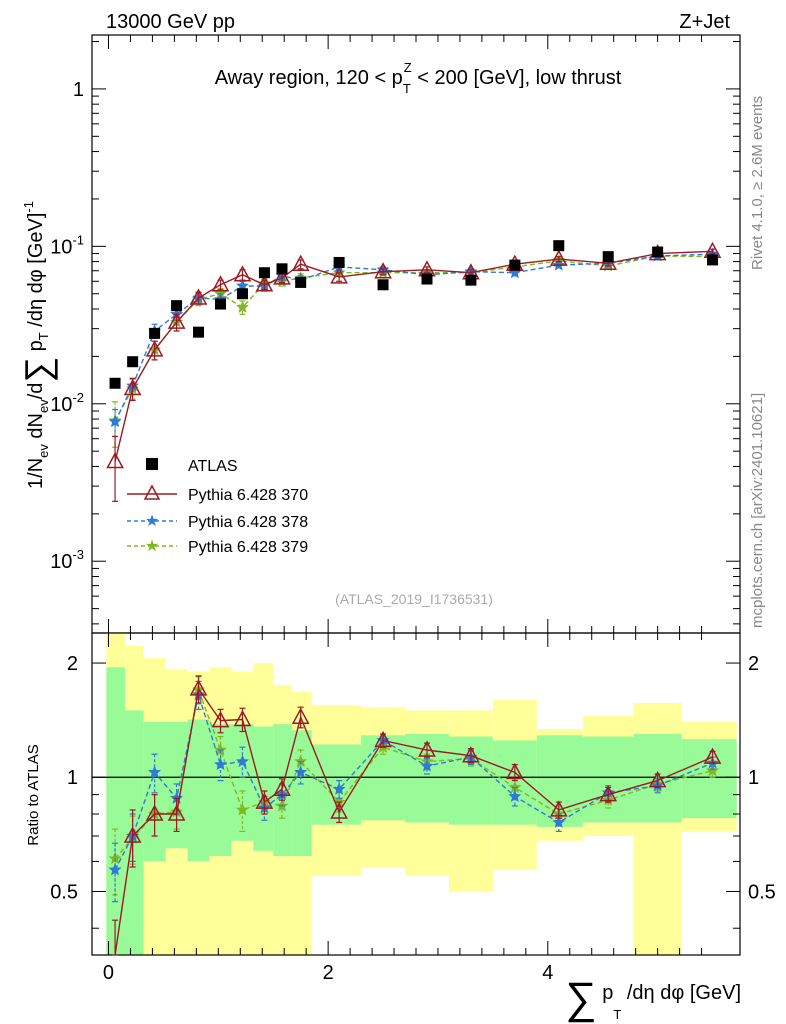 The height and width of the screenshot is (1024, 786). What do you see at coordinates (762, 892) in the screenshot?
I see `ratio-y-tick-label-right: 0.5` at bounding box center [762, 892].